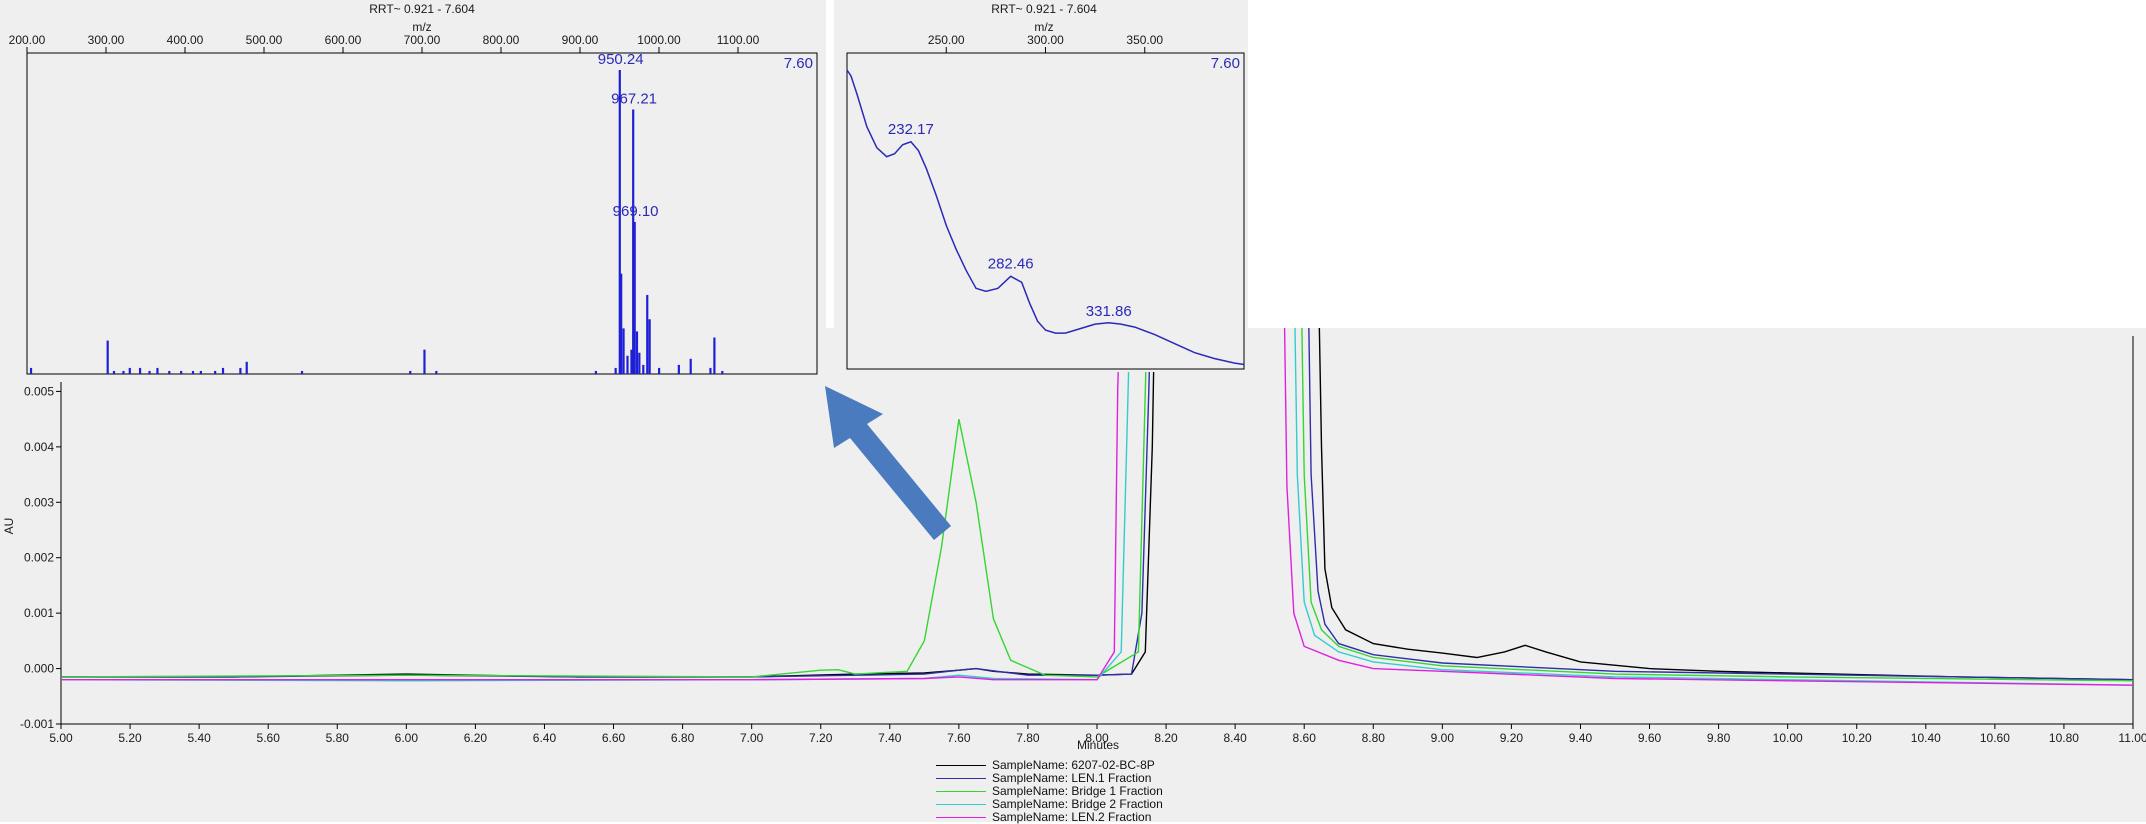  What do you see at coordinates (39, 502) in the screenshot?
I see `y-tick-label: 0.003` at bounding box center [39, 502].